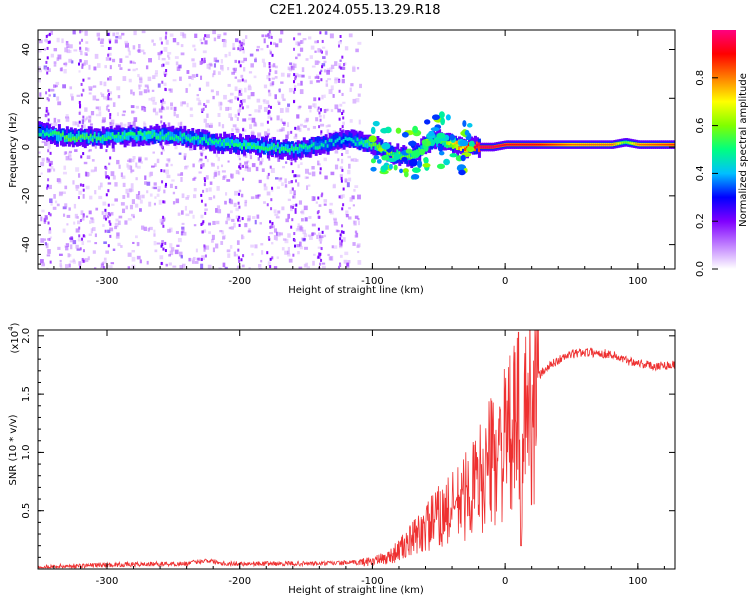 This screenshot has width=750, height=600. What do you see at coordinates (26, 452) in the screenshot?
I see `snr-ytick-label: 1.0` at bounding box center [26, 452].